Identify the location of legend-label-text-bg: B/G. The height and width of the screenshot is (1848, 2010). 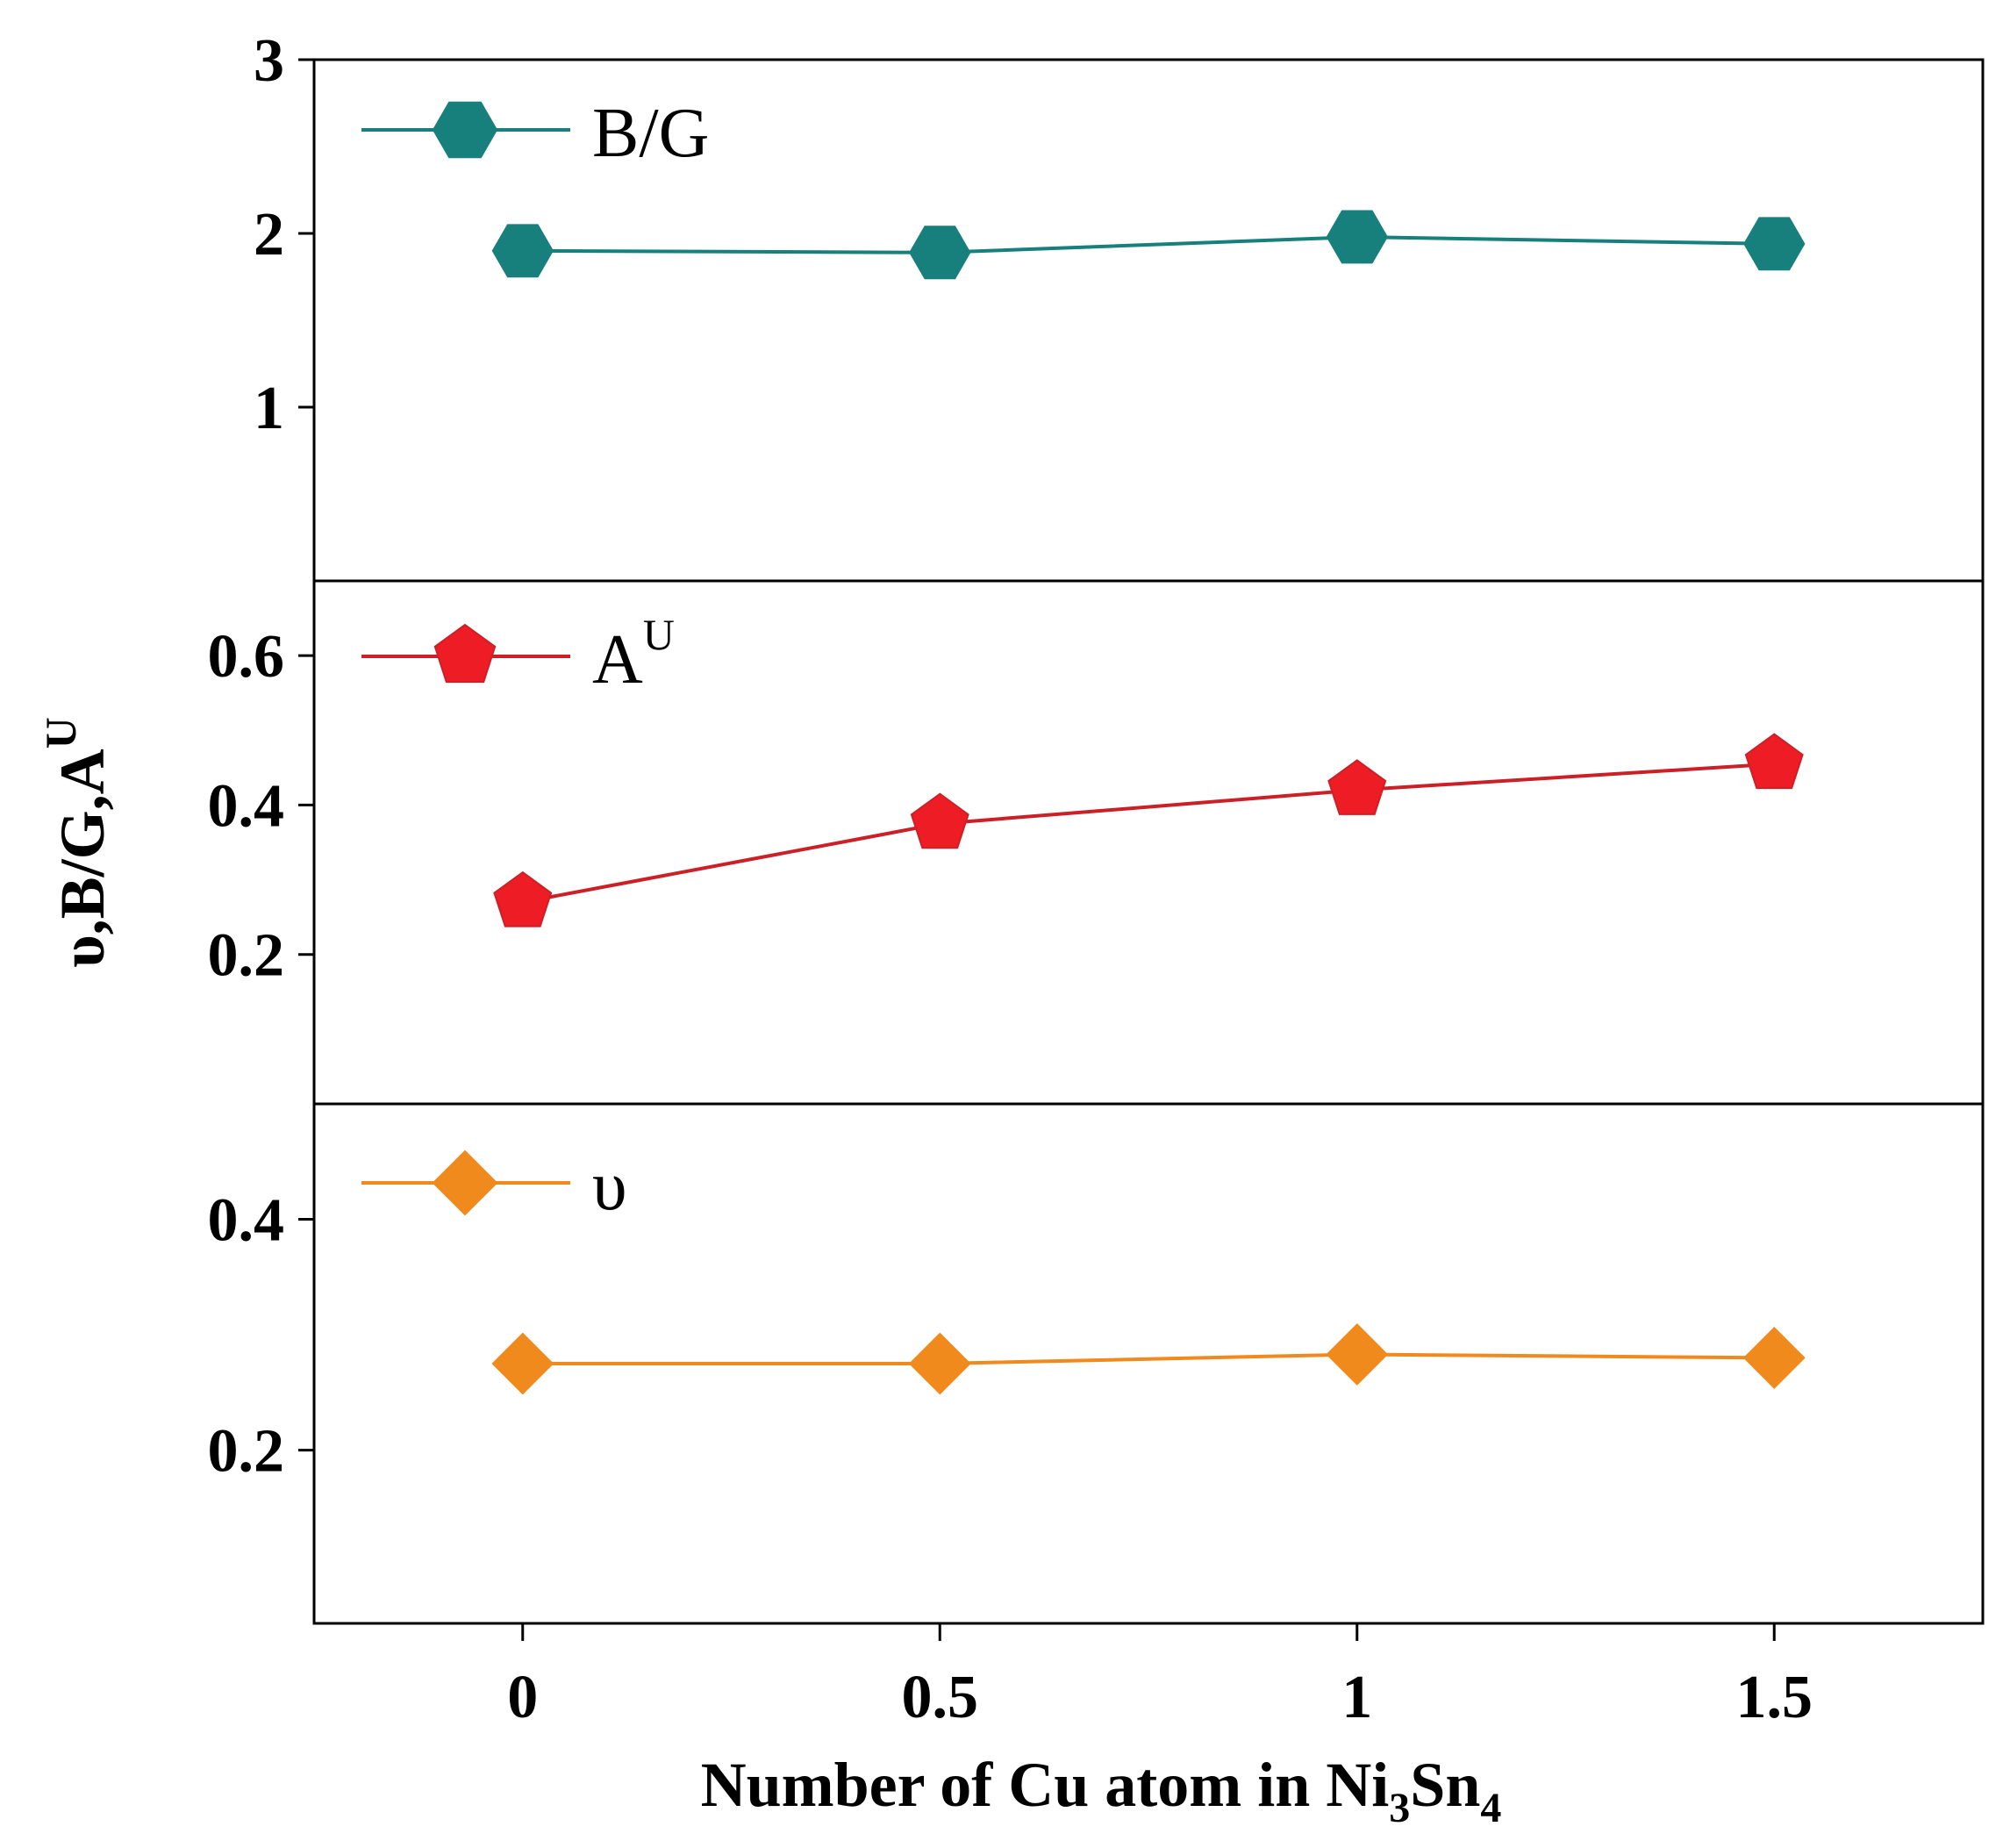
(650, 133).